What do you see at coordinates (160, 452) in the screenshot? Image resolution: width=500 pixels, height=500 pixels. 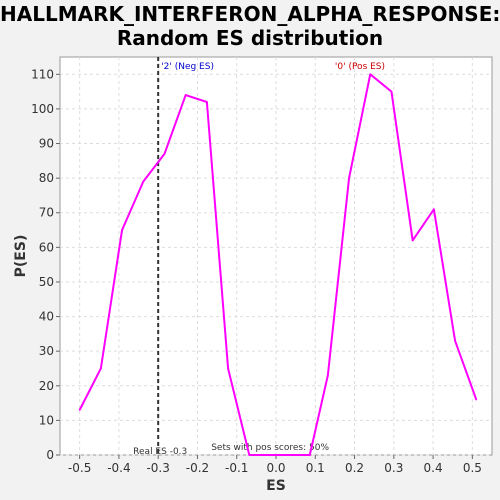 I see `real-es-label: Real ES -0.3` at bounding box center [160, 452].